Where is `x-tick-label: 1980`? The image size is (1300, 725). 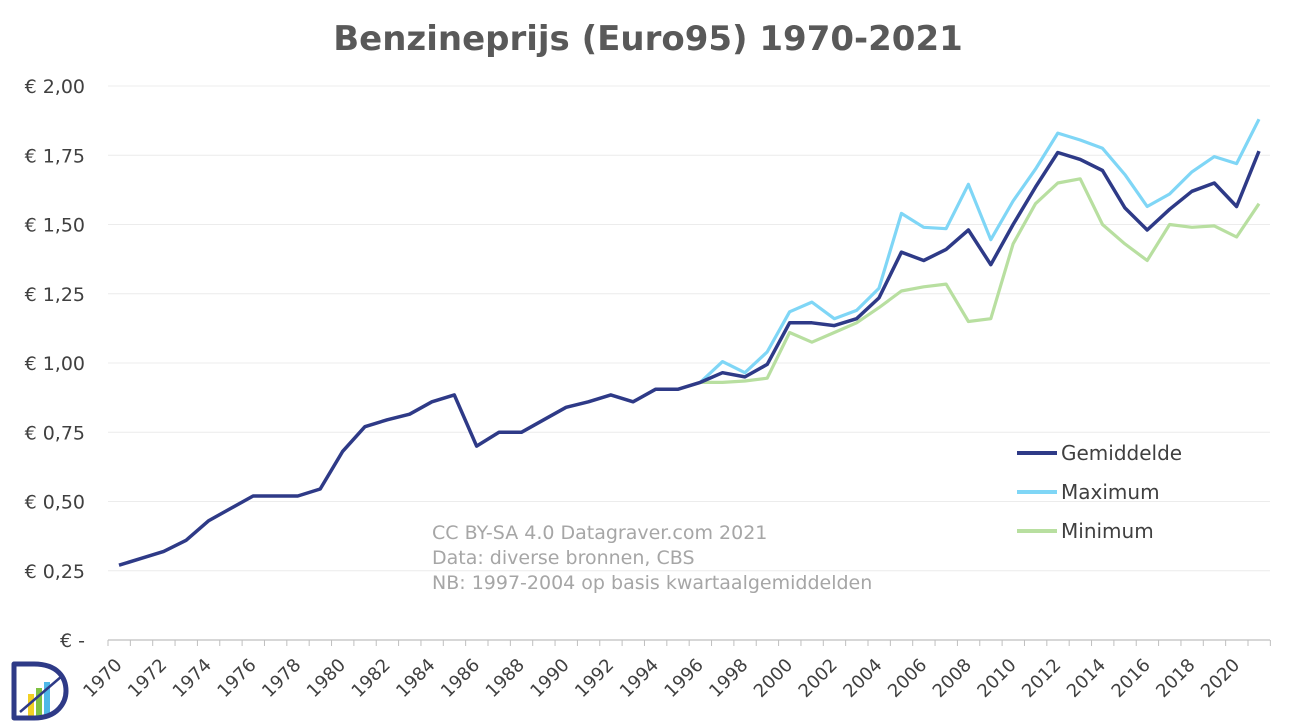 x-tick-label: 1980 is located at coordinates (326, 678).